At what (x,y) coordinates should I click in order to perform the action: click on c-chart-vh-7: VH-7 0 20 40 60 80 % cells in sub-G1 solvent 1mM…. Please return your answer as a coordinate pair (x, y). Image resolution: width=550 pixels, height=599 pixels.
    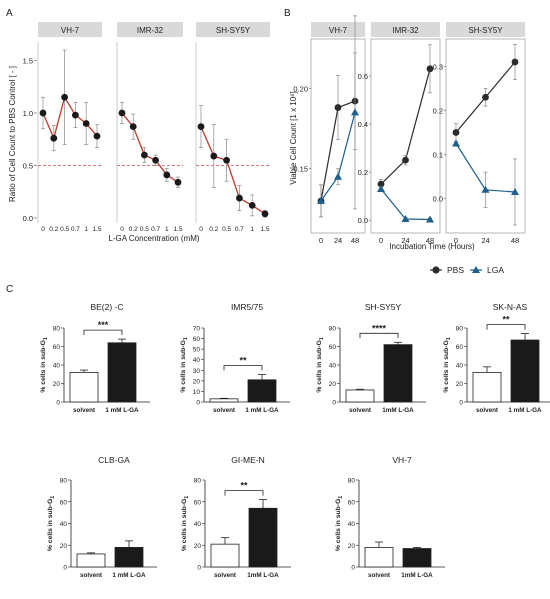
    Looking at the image, I should click on (390, 517).